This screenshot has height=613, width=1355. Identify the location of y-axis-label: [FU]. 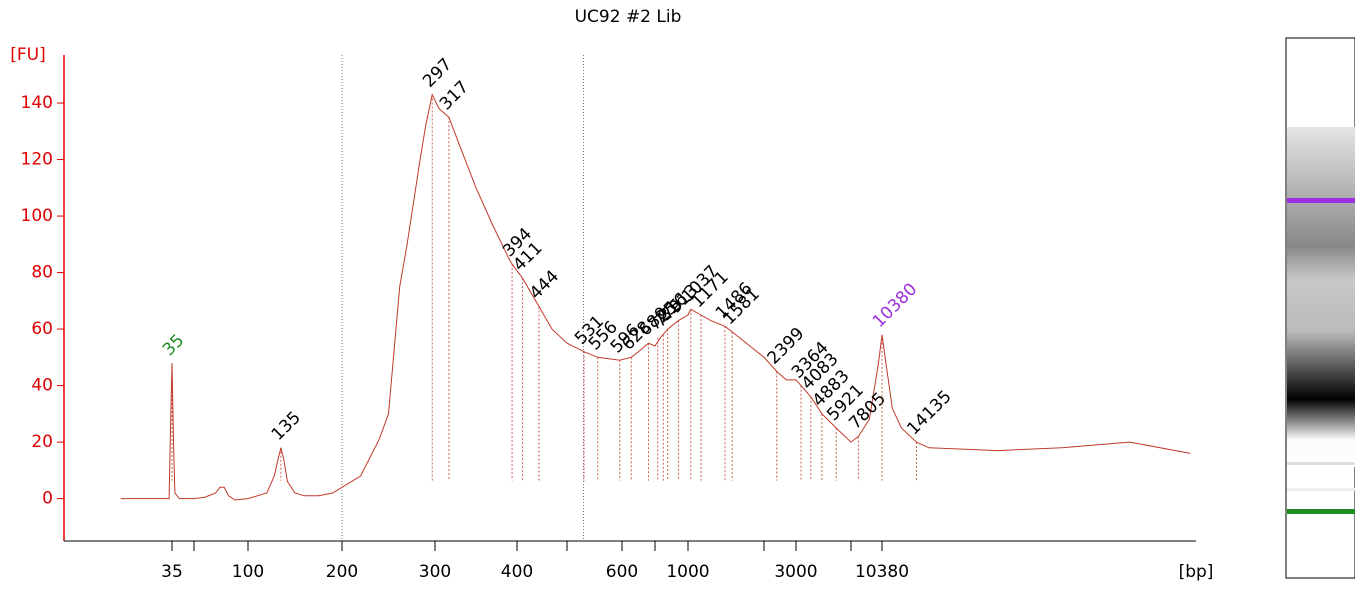
(28, 55).